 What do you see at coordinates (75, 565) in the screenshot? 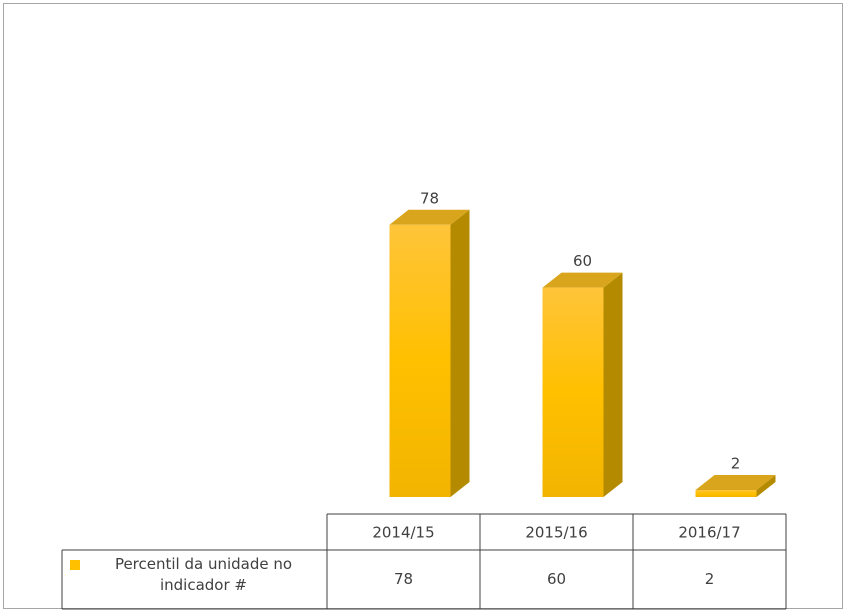
I see `legend-swatch` at bounding box center [75, 565].